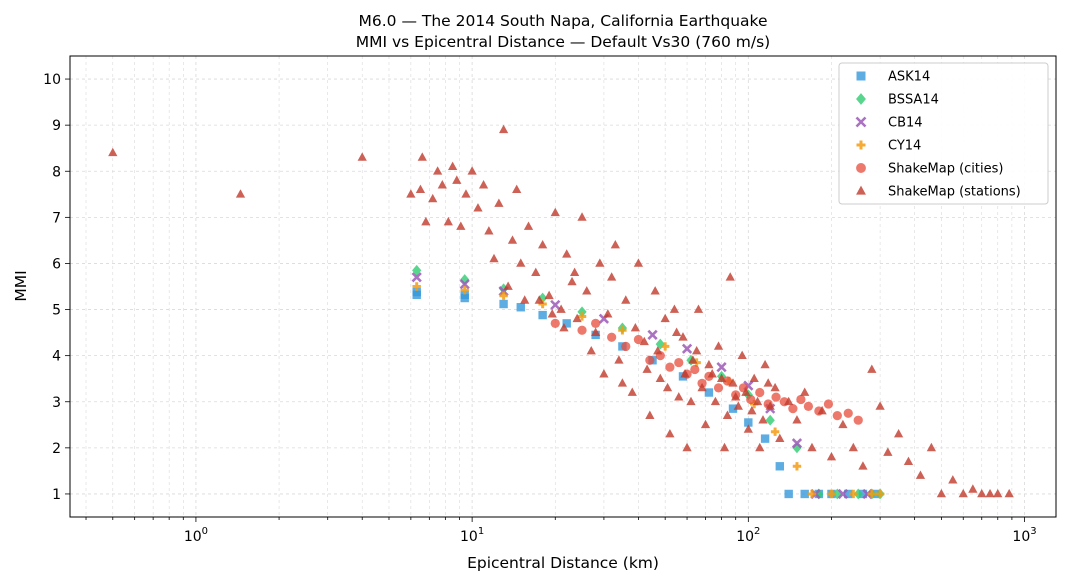 The width and height of the screenshot is (1067, 585). I want to click on x-tick-label: 10³, so click(1024, 535).